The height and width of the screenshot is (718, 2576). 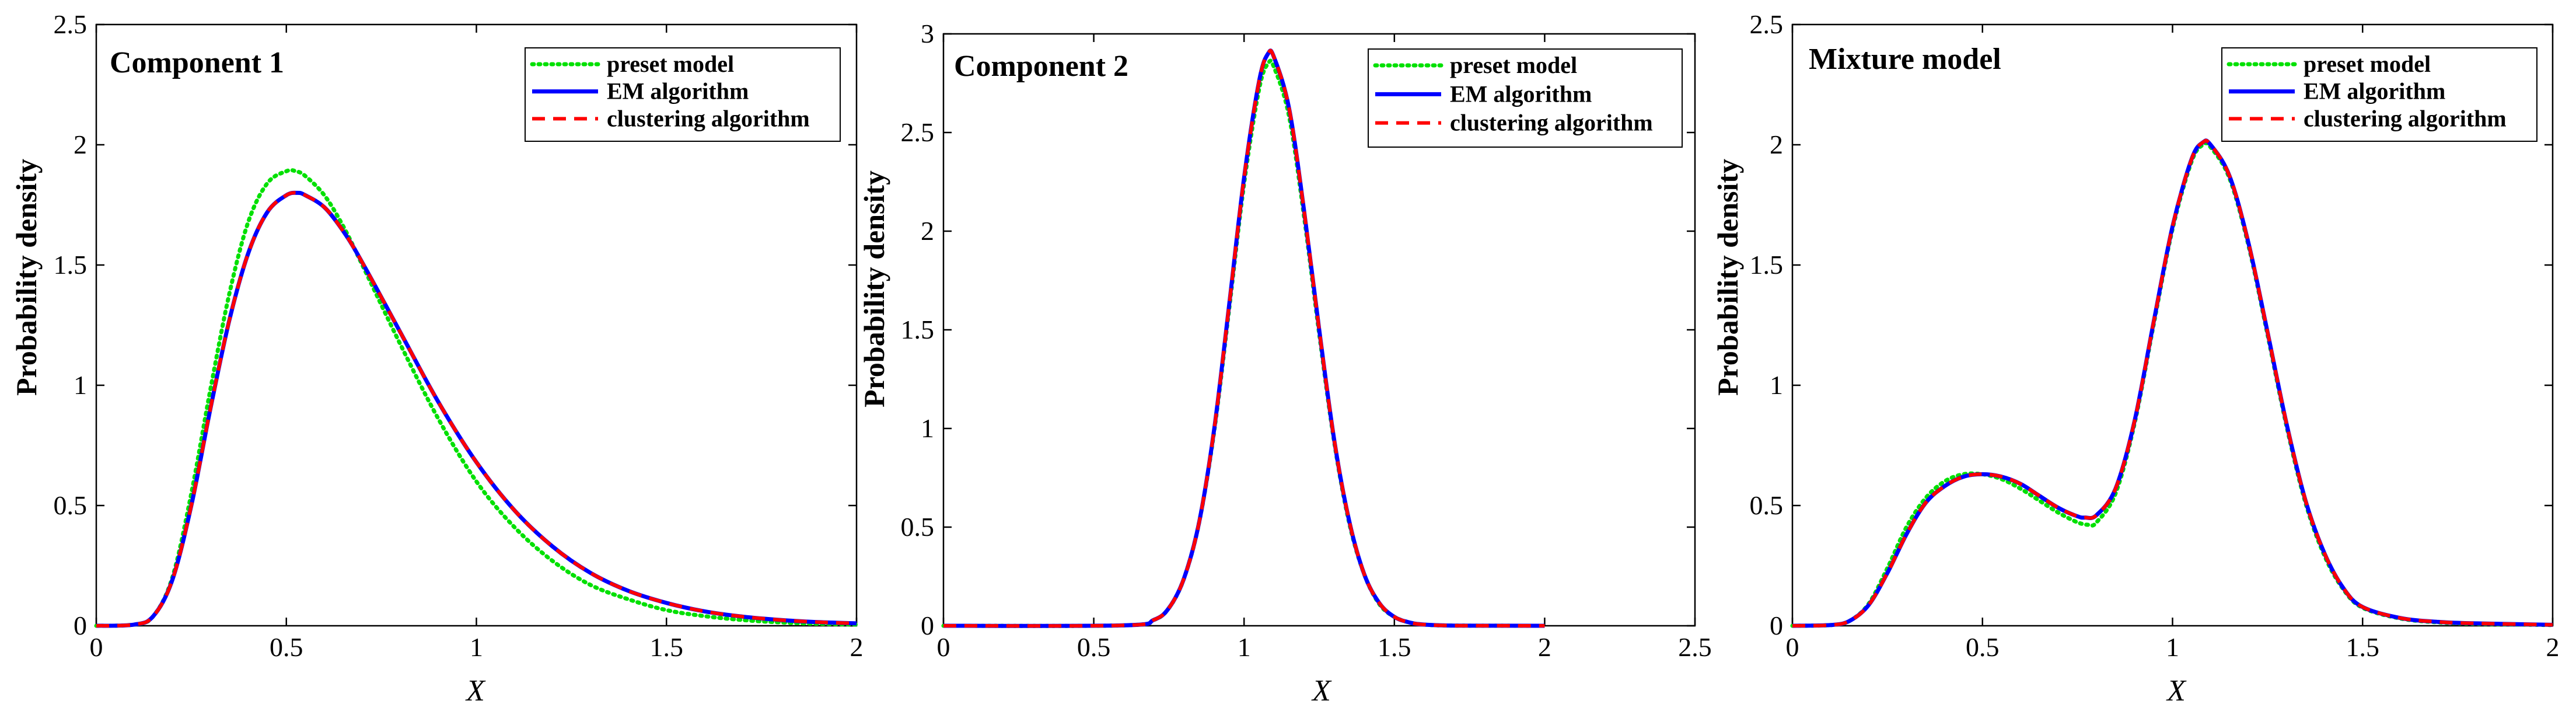 I want to click on panel-title: Mixture model, so click(x=1905, y=59).